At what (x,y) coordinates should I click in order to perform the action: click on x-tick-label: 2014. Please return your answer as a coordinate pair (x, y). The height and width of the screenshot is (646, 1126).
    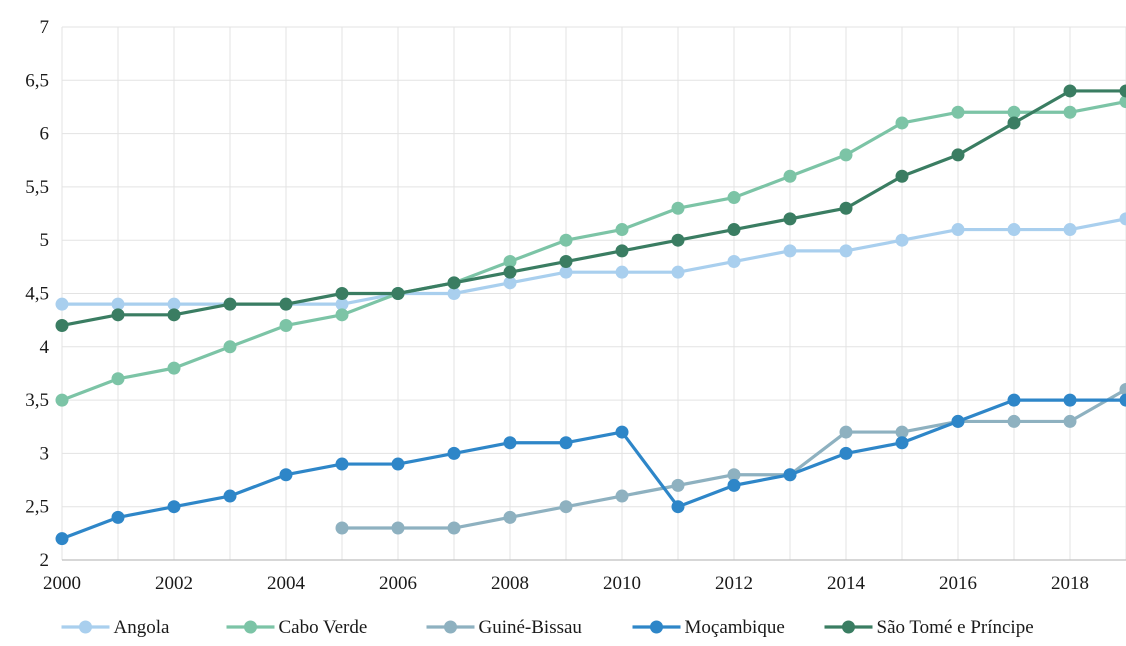
    Looking at the image, I should click on (846, 583).